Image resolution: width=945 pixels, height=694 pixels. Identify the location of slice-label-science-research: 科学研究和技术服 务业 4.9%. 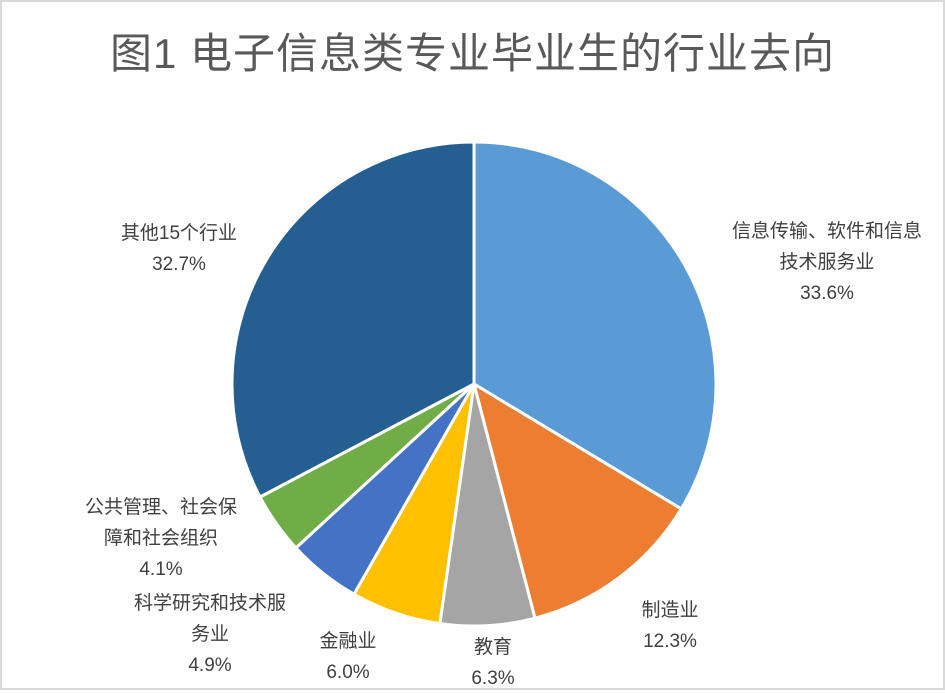
(210, 634).